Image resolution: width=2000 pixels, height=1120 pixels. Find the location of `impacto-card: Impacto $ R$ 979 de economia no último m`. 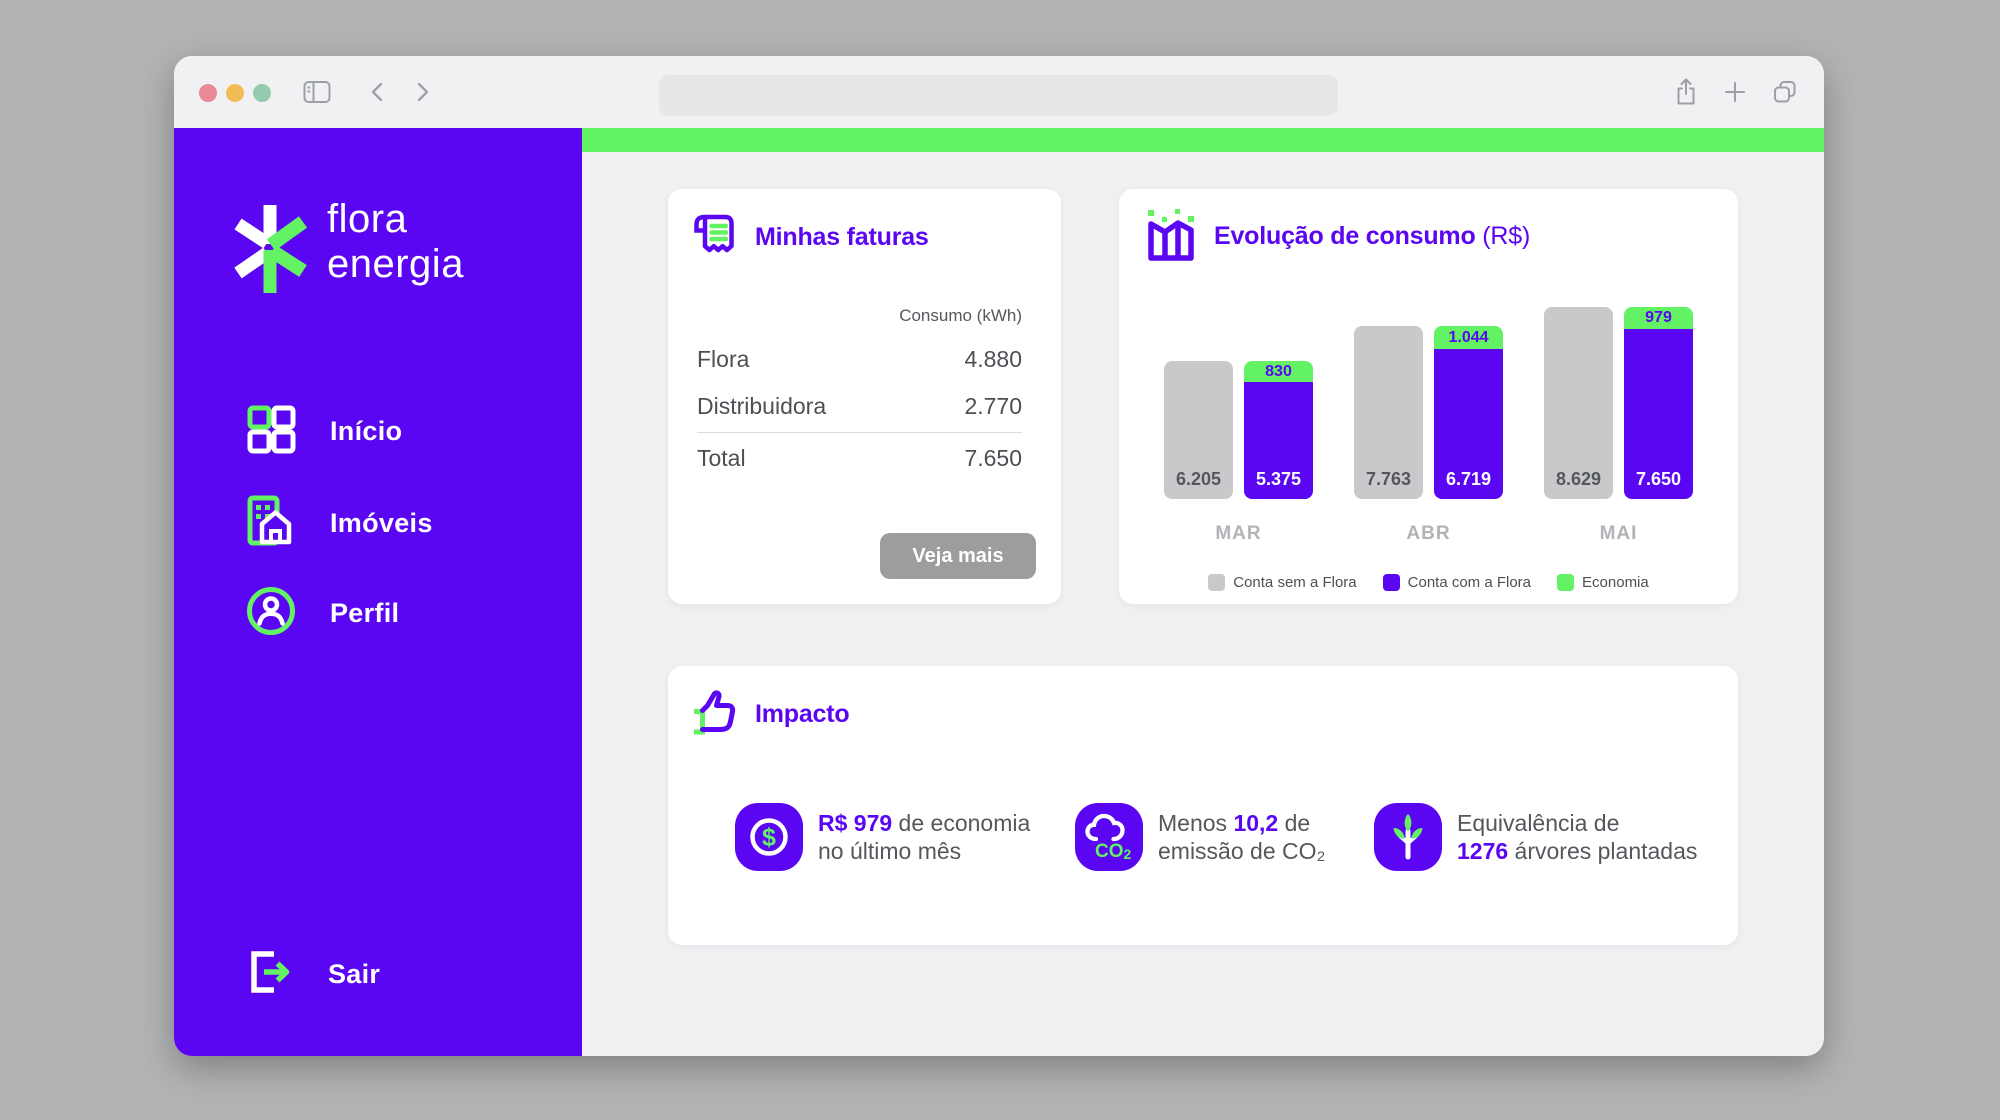

impacto-card: Impacto $ R$ 979 de economia no último m is located at coordinates (1203, 805).